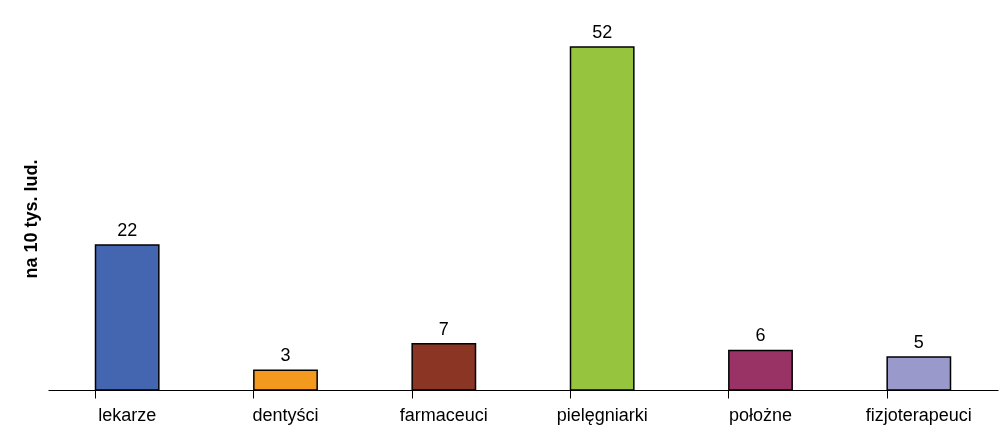  Describe the element at coordinates (602, 32) in the screenshot. I see `data-label: 52` at that location.